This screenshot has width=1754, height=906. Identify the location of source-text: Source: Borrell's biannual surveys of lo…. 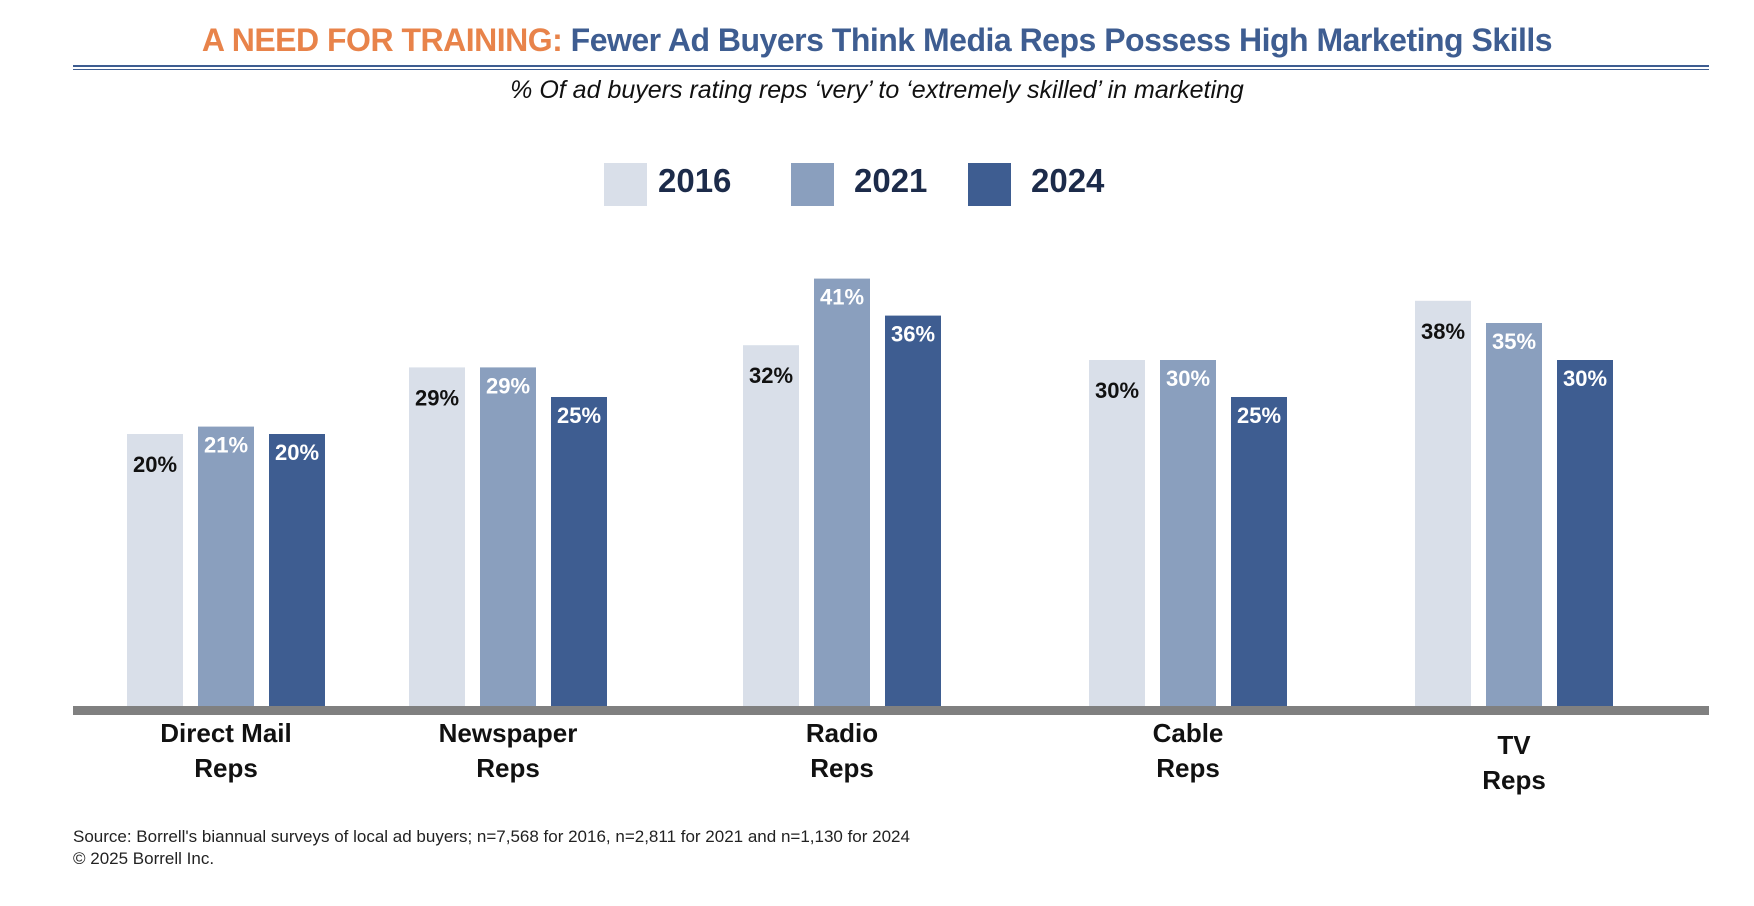
(491, 836).